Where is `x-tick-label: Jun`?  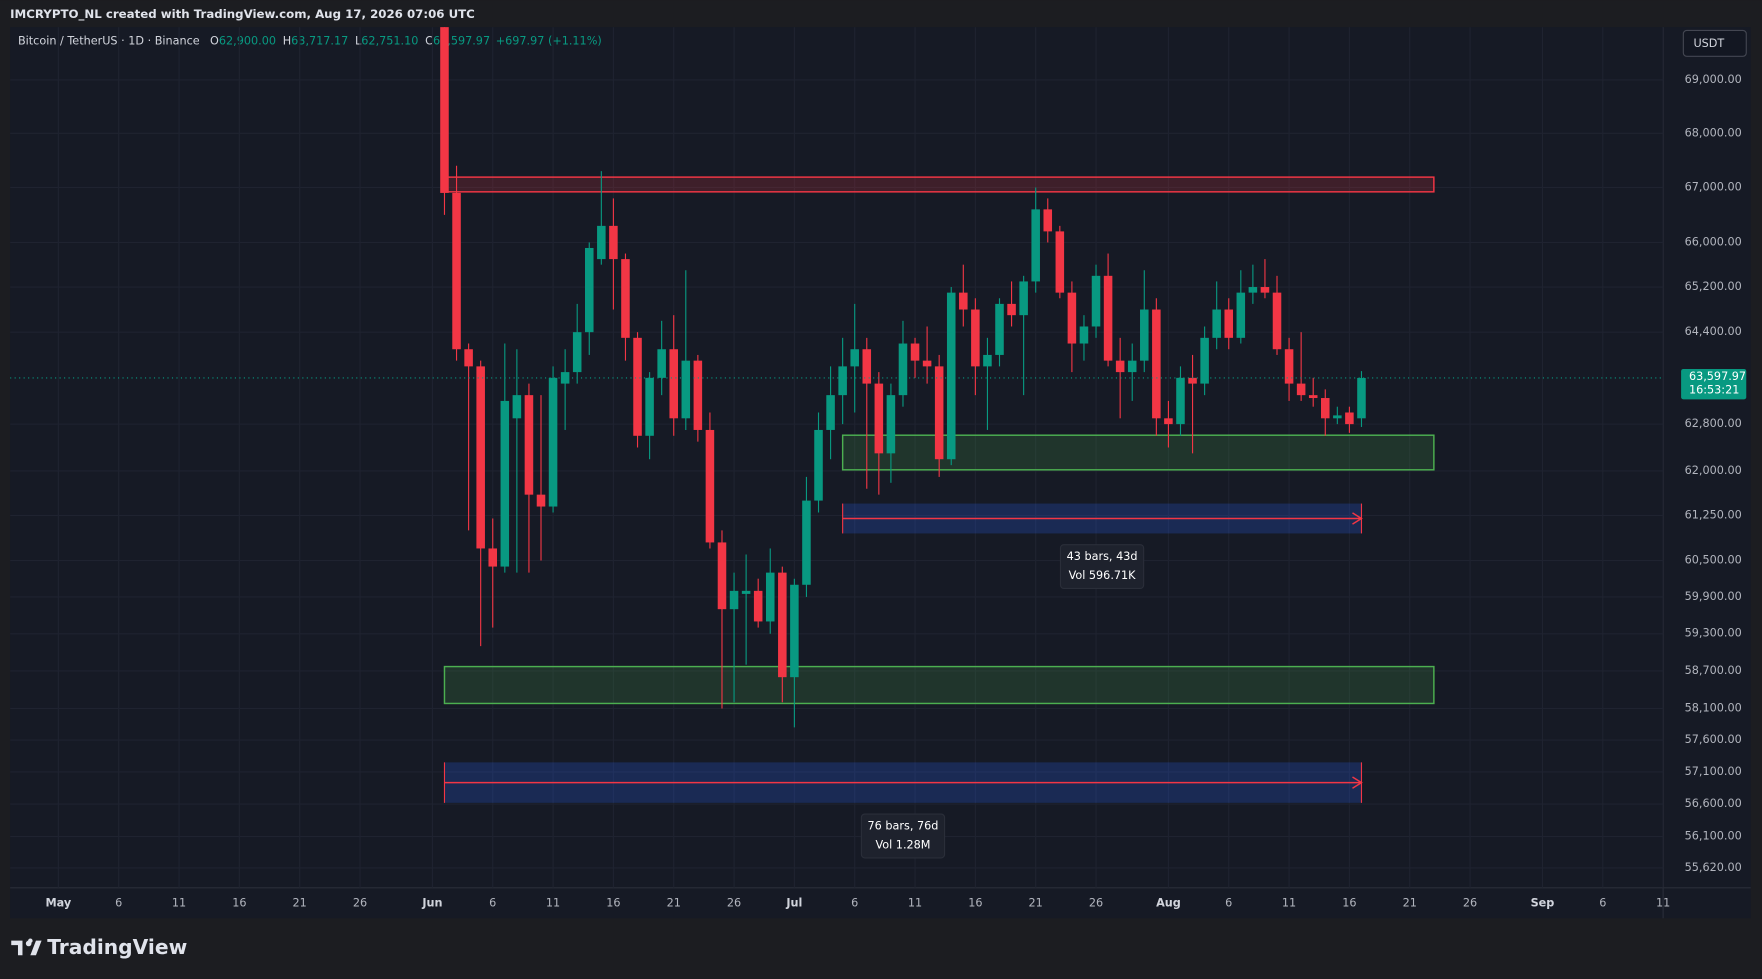
x-tick-label: Jun is located at coordinates (431, 903).